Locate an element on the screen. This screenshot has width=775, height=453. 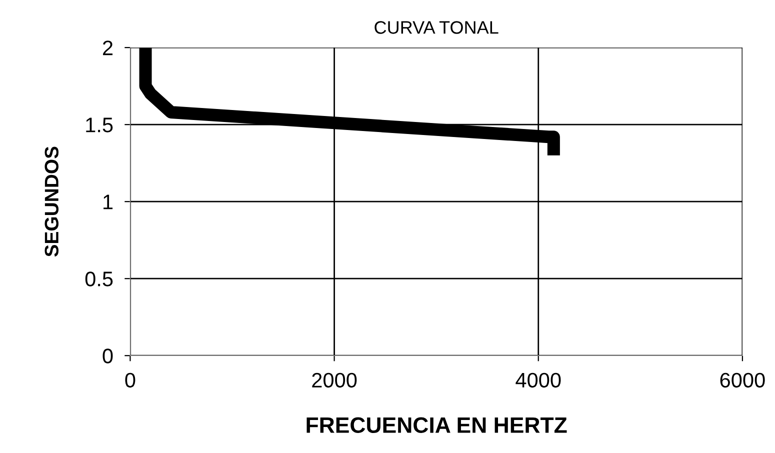
x-tick-label: 6000 is located at coordinates (742, 380).